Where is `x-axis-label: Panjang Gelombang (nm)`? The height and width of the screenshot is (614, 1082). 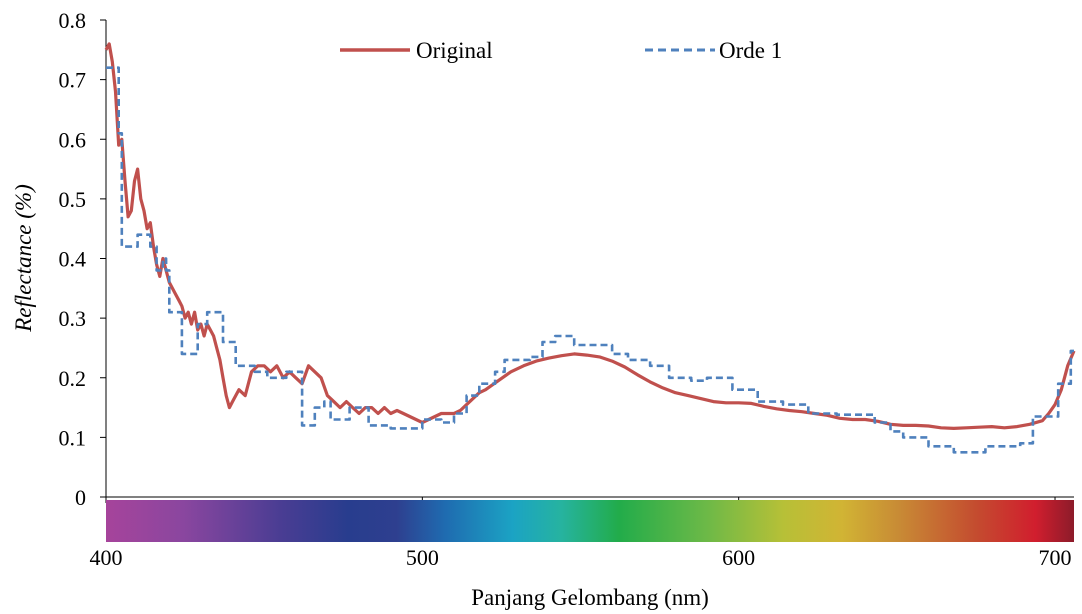
x-axis-label: Panjang Gelombang (nm) is located at coordinates (590, 597).